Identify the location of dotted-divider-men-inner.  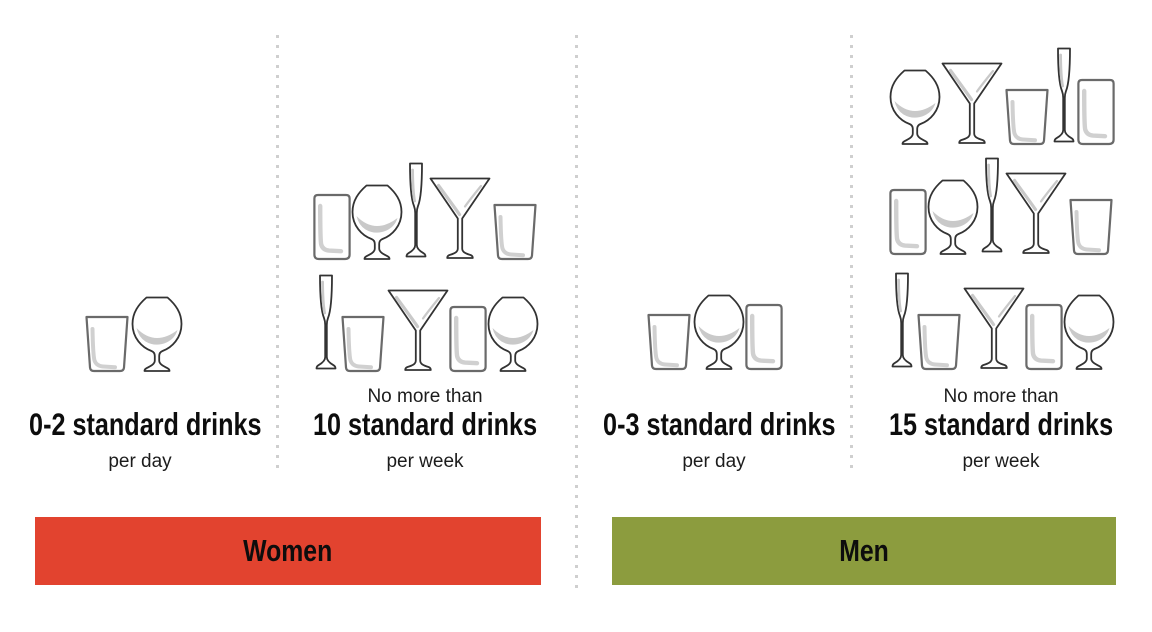
(851, 253).